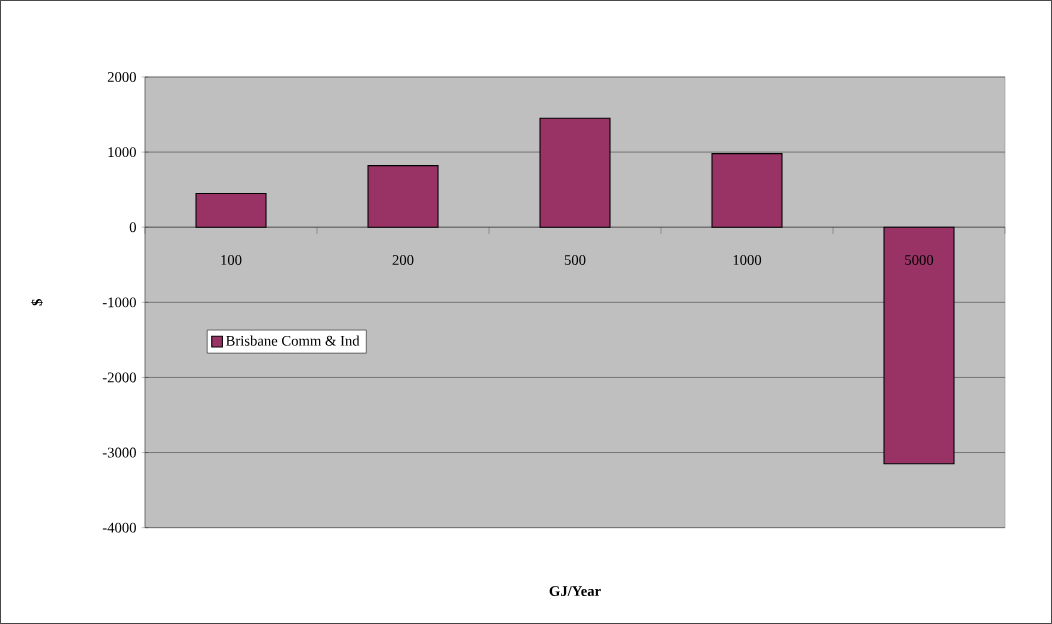 The image size is (1052, 624). I want to click on y-tick-label: 2000, so click(121, 77).